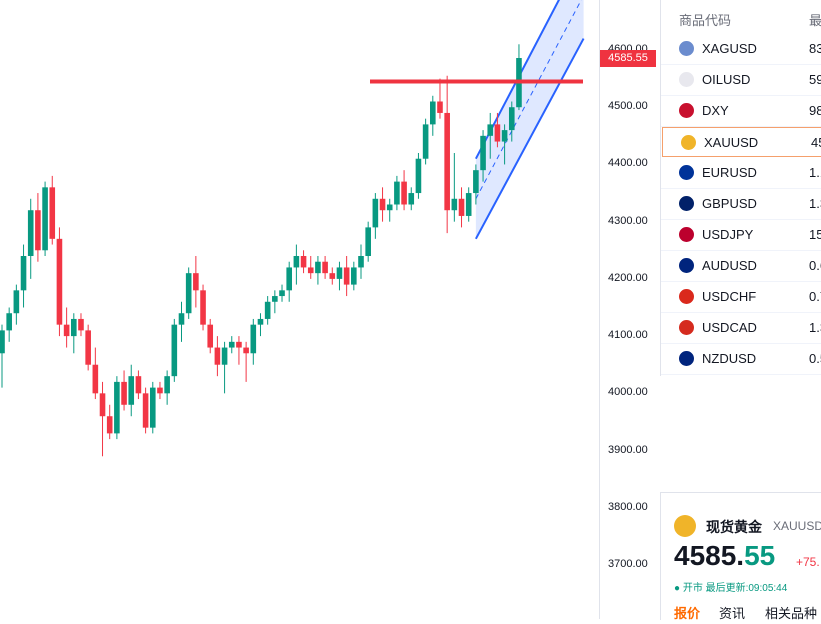 This screenshot has width=821, height=624. Describe the element at coordinates (628, 59) in the screenshot. I see `last-price-tag: 4585.55` at that location.